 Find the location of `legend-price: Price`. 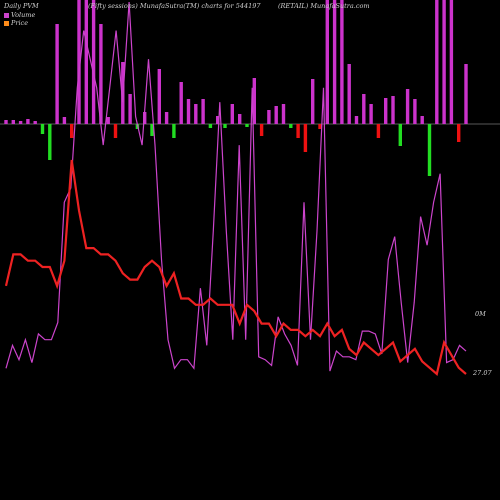

legend-price: Price is located at coordinates (16, 23).